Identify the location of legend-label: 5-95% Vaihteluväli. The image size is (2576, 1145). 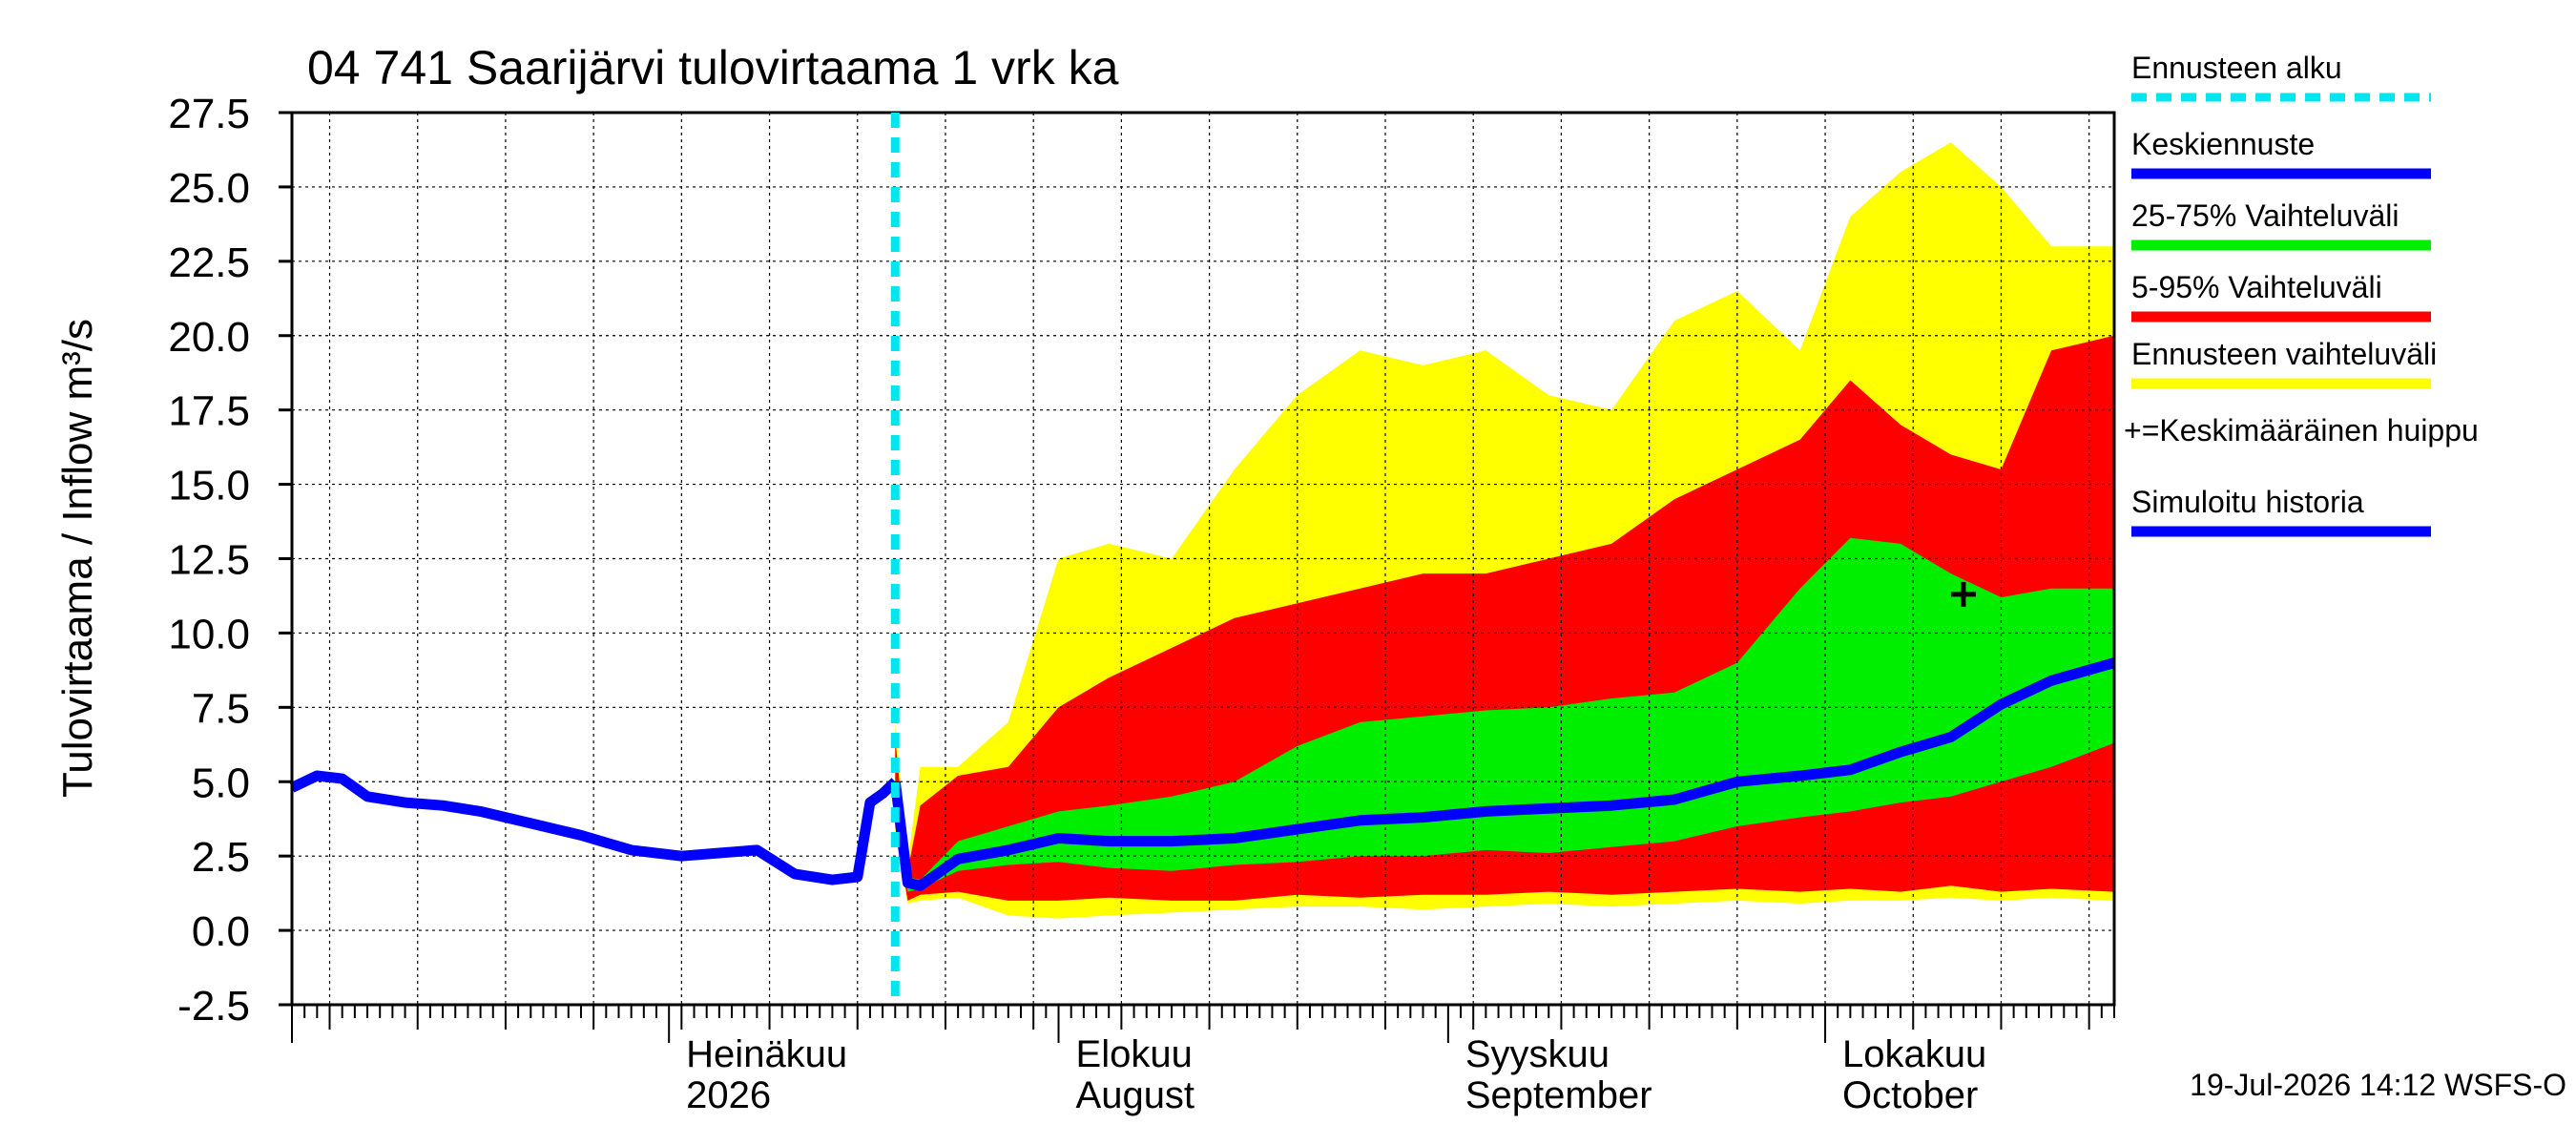
(2256, 287).